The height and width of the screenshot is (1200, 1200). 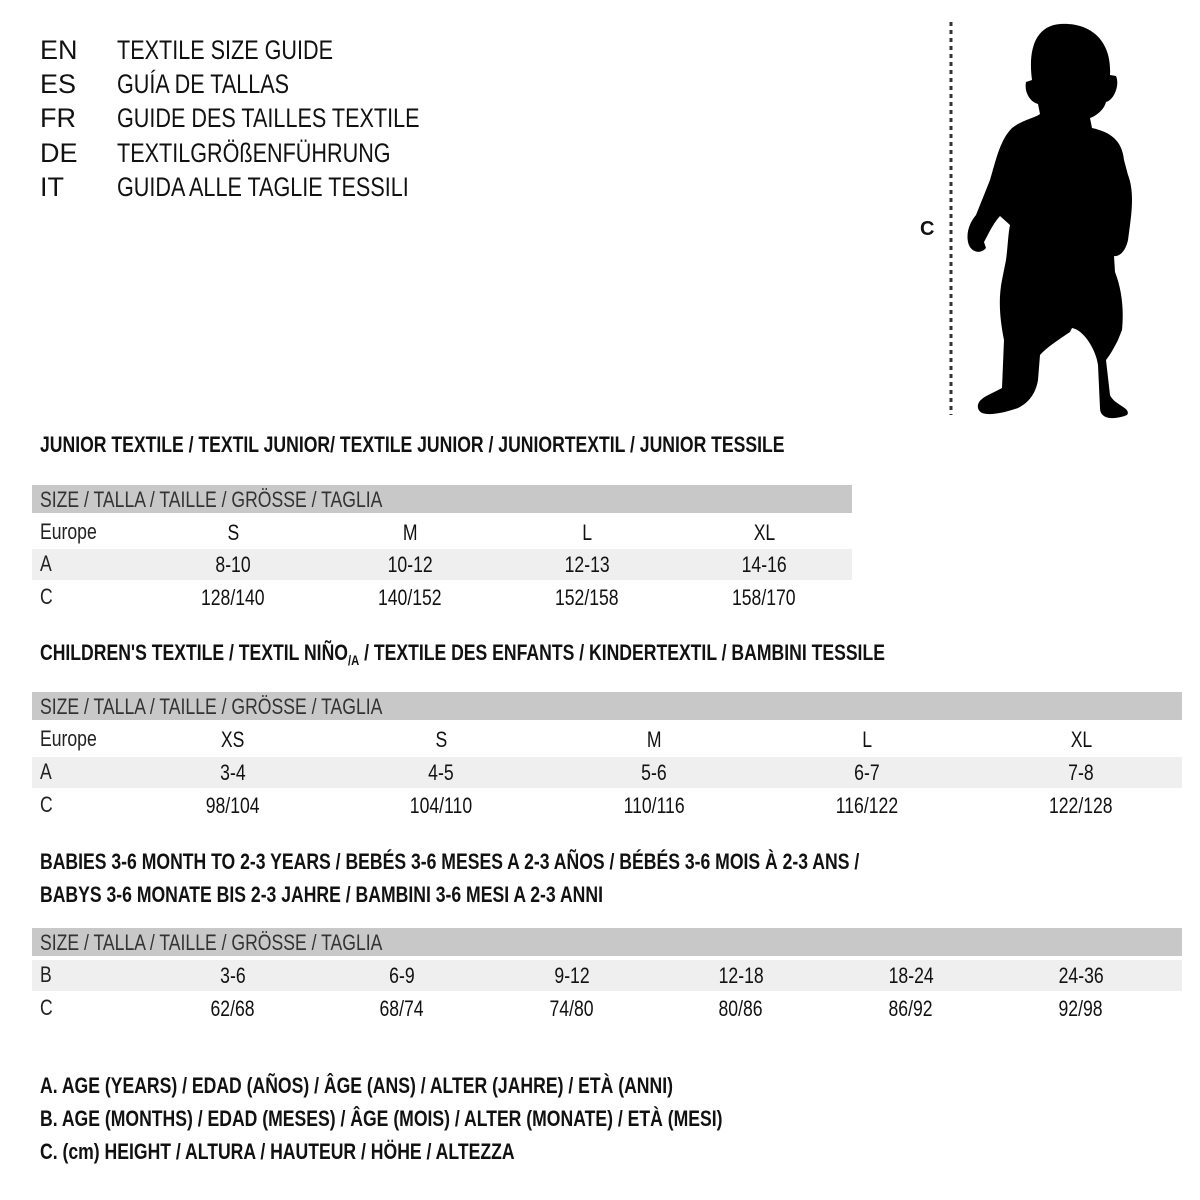 I want to click on silhouette-shape, so click(x=1049, y=221).